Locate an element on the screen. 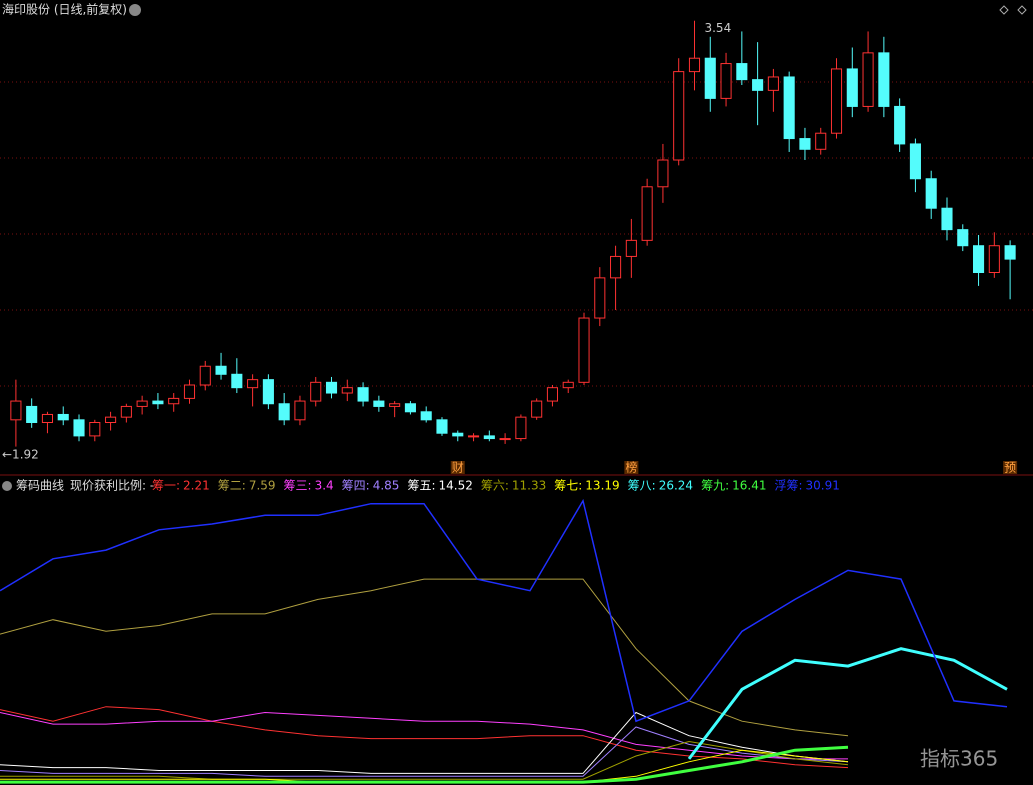 Image resolution: width=1033 pixels, height=785 pixels. chart-title: 海印股份 (日线,前复权) is located at coordinates (64, 9).